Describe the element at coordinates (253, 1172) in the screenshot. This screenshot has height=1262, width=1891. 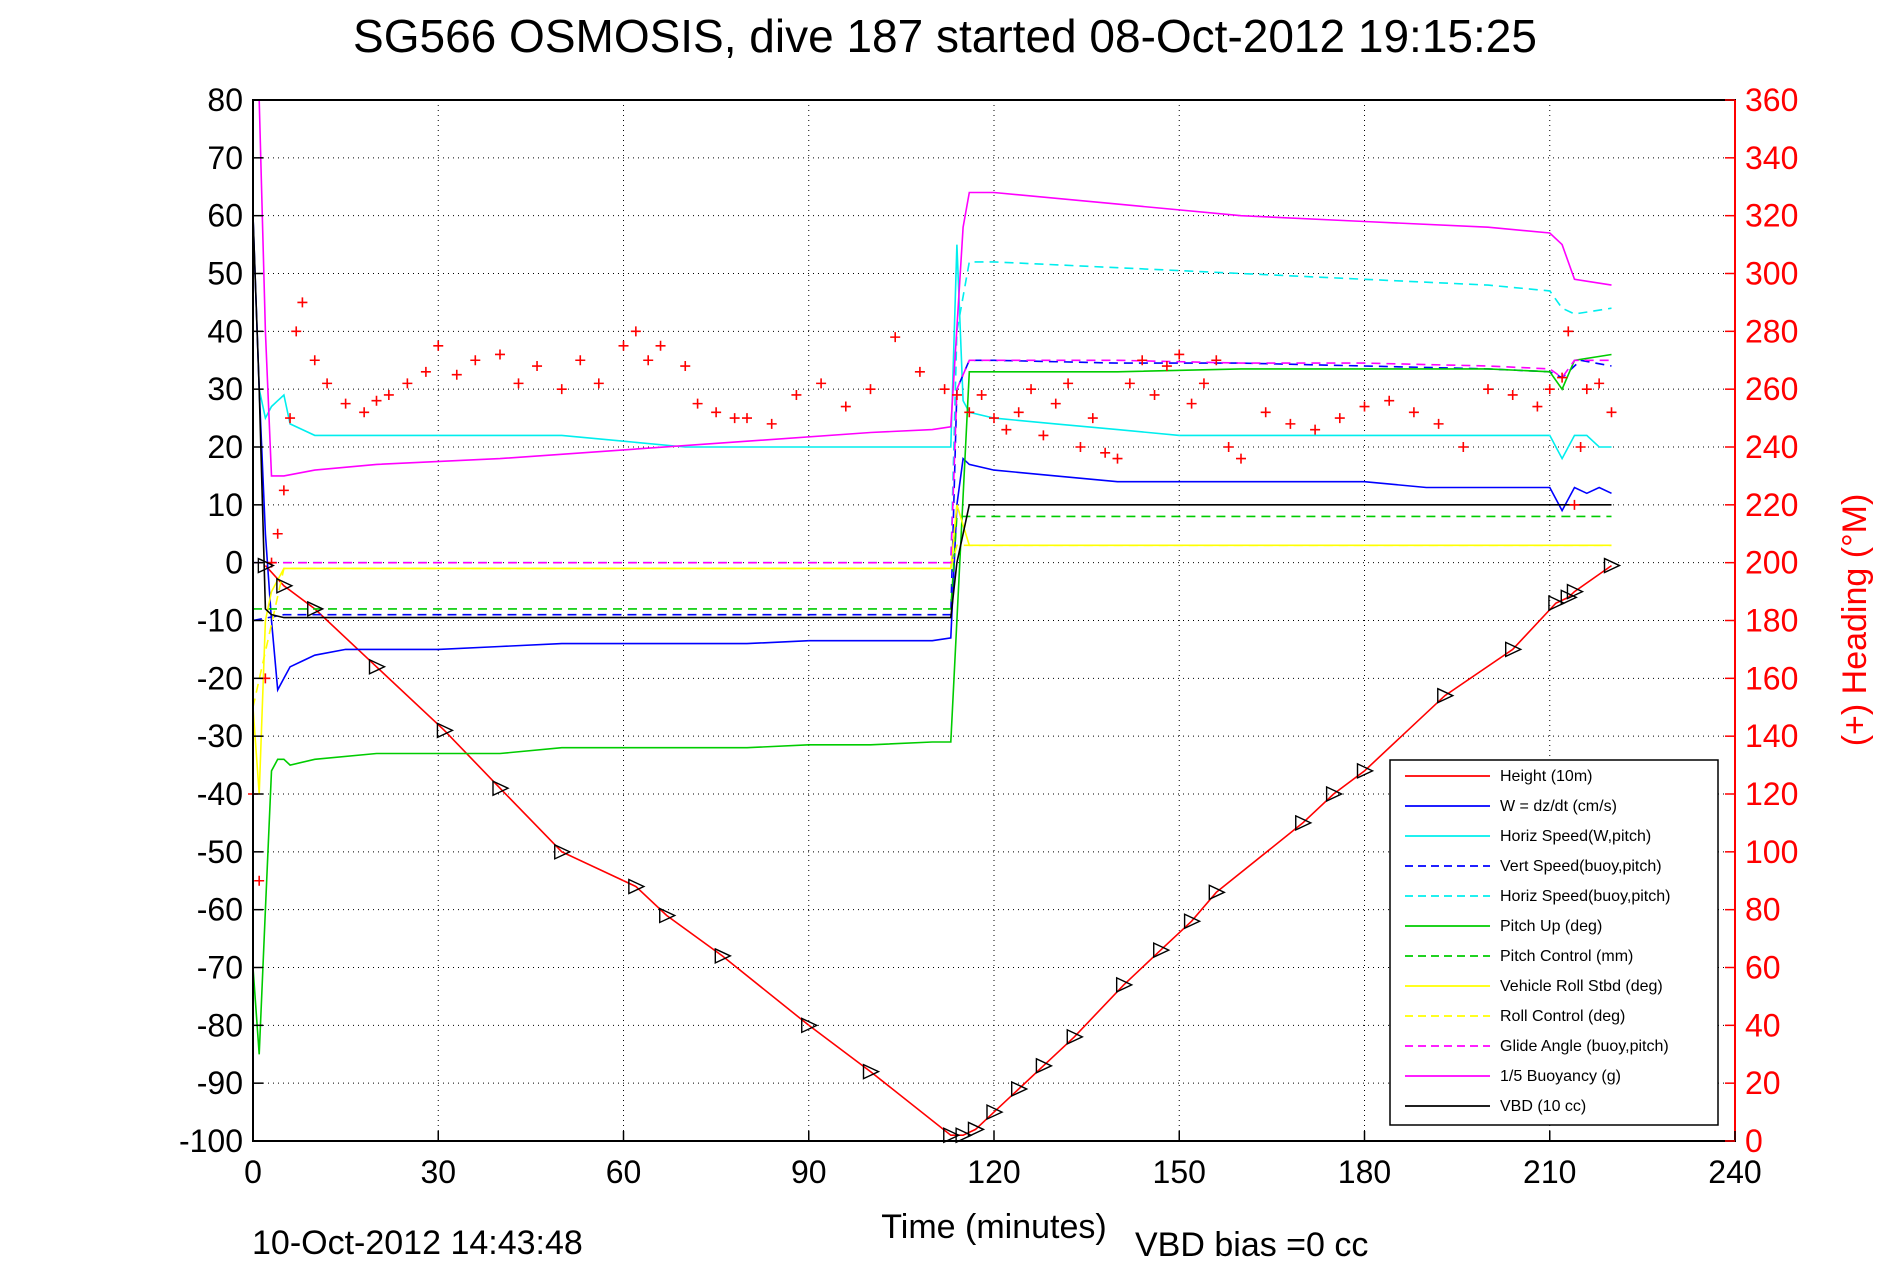
I see `x-tick-label: 0` at that location.